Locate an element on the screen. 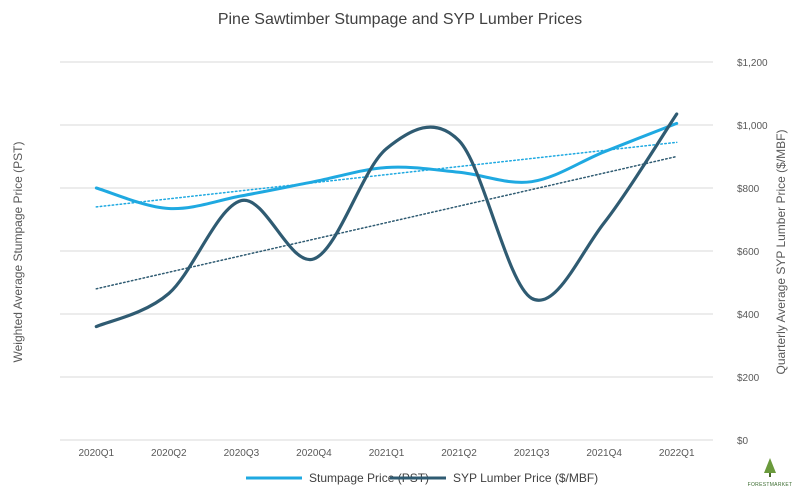  x-axis-tick-label: 2021Q1 is located at coordinates (387, 453).